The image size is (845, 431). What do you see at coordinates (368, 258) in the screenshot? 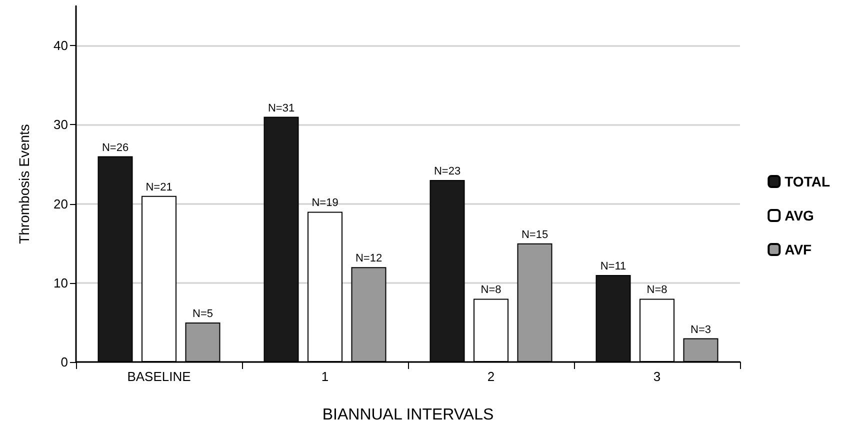
I see `data-label: N=12` at bounding box center [368, 258].